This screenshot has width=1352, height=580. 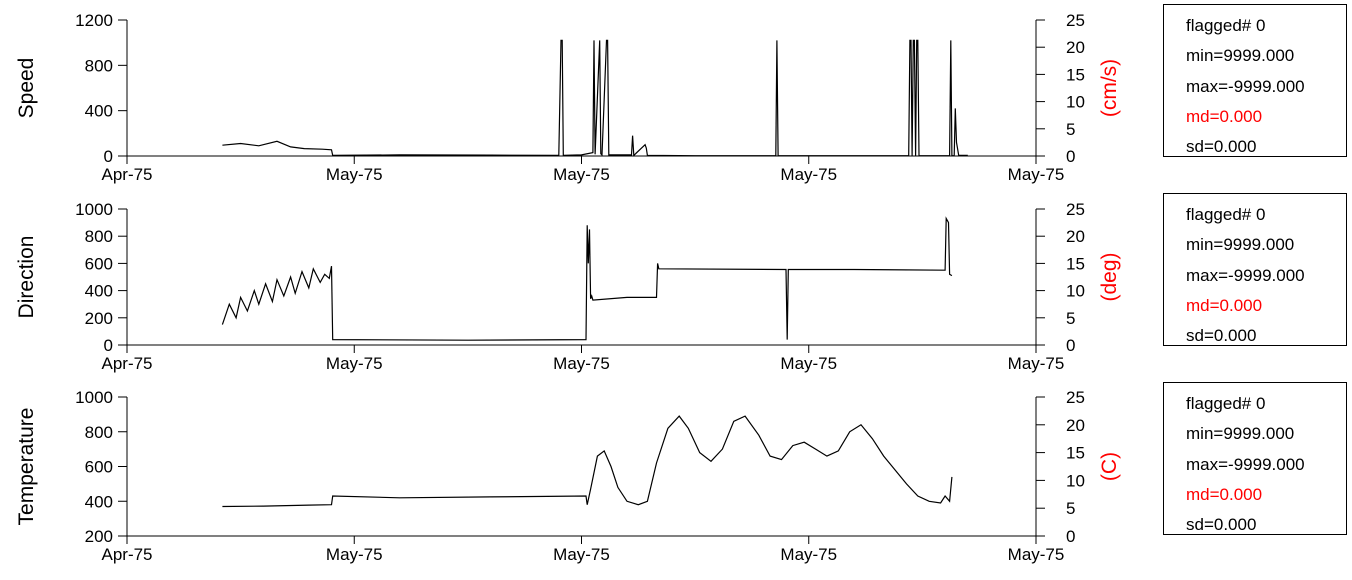 I want to click on right-axis-label: (cm/s), so click(x=1109, y=88).